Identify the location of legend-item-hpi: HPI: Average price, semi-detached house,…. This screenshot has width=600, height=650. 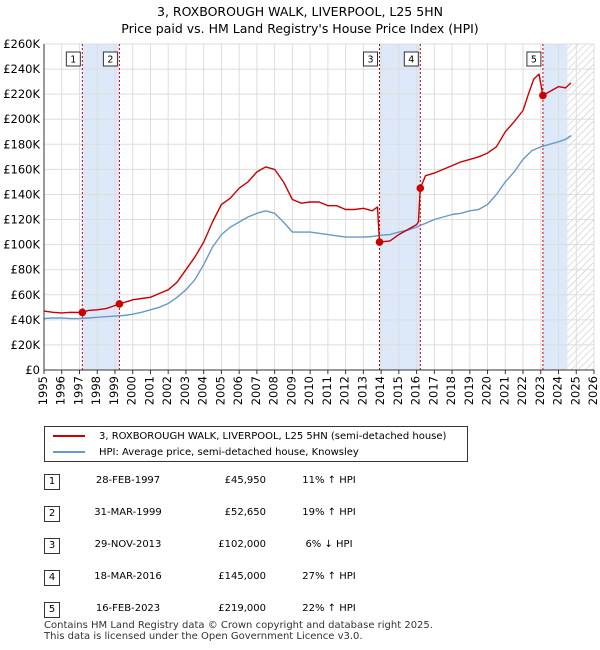
(206, 452).